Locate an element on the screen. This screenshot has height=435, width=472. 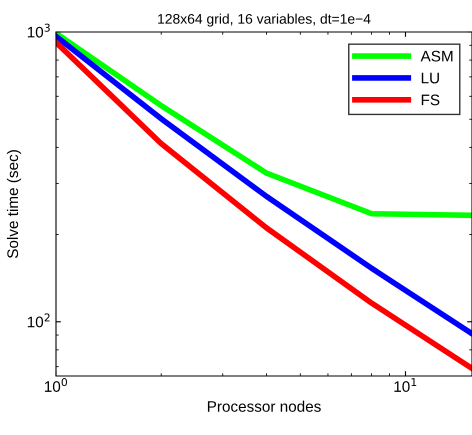
x-axis-title: Processor nodes is located at coordinates (264, 406).